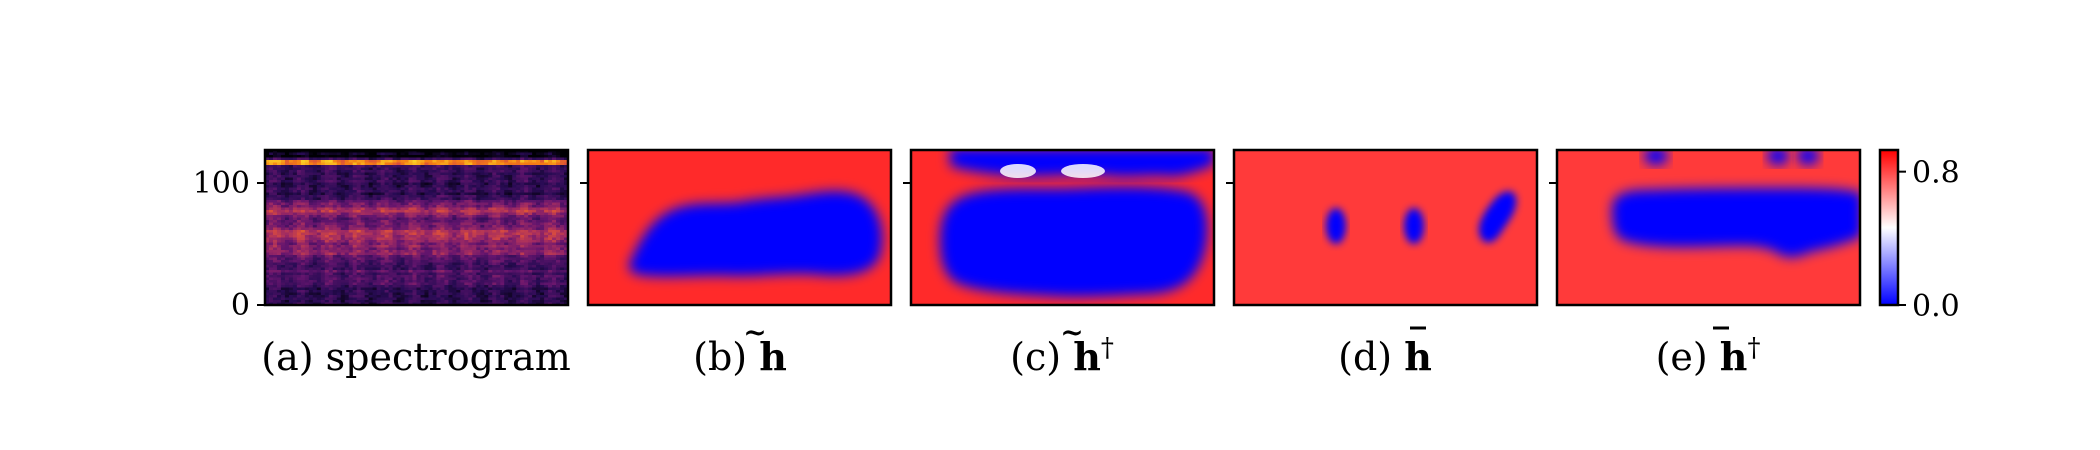 Image resolution: width=2100 pixels, height=450 pixels. Describe the element at coordinates (221, 183) in the screenshot. I see `ytick-label-100: 100` at that location.